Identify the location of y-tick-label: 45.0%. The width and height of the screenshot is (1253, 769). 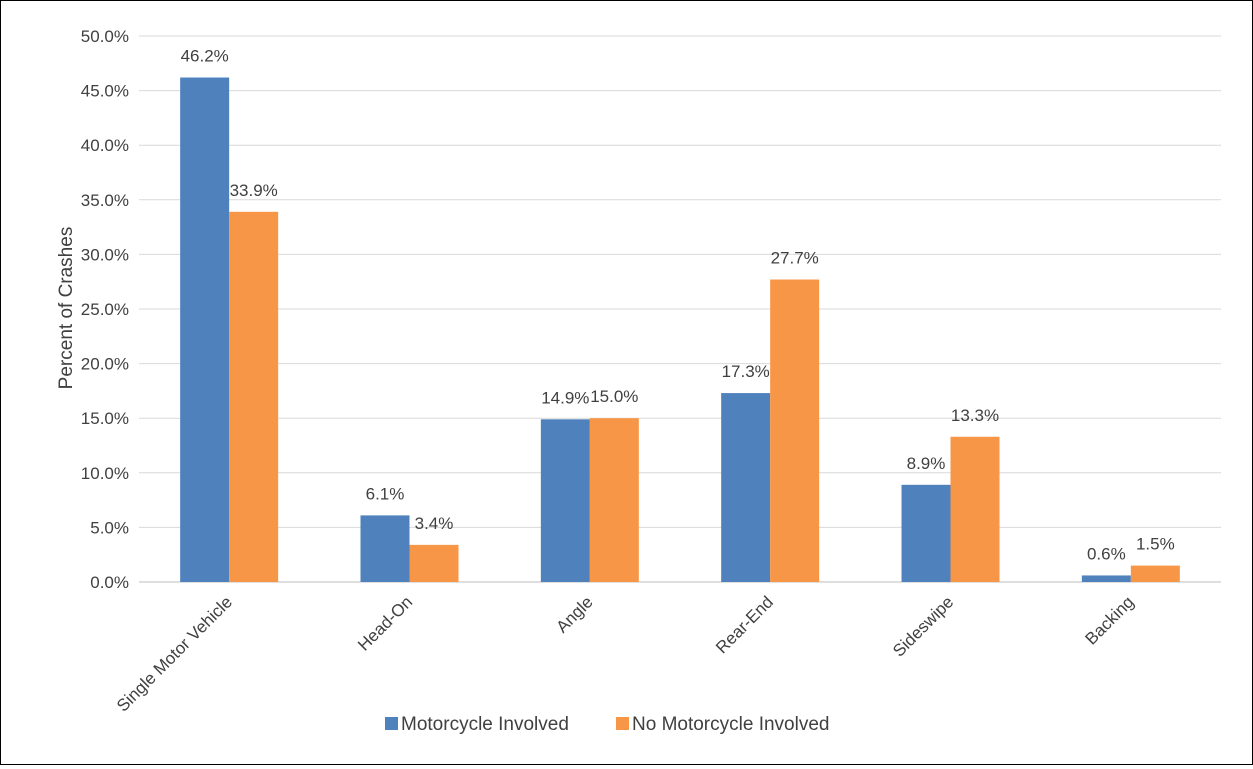
(105, 91).